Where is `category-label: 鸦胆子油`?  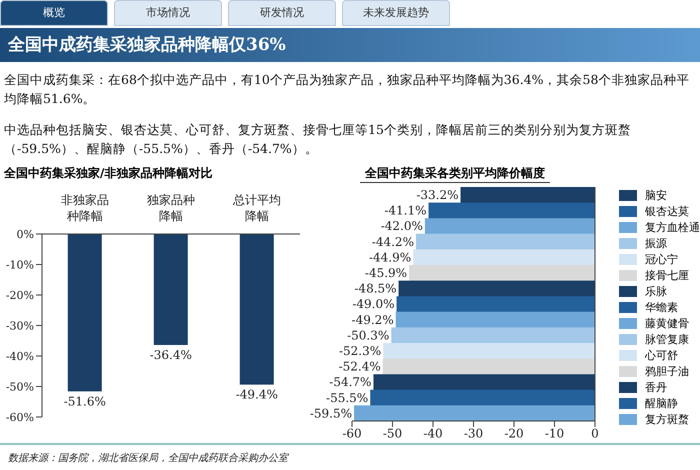 category-label: 鸦胆子油 is located at coordinates (667, 371).